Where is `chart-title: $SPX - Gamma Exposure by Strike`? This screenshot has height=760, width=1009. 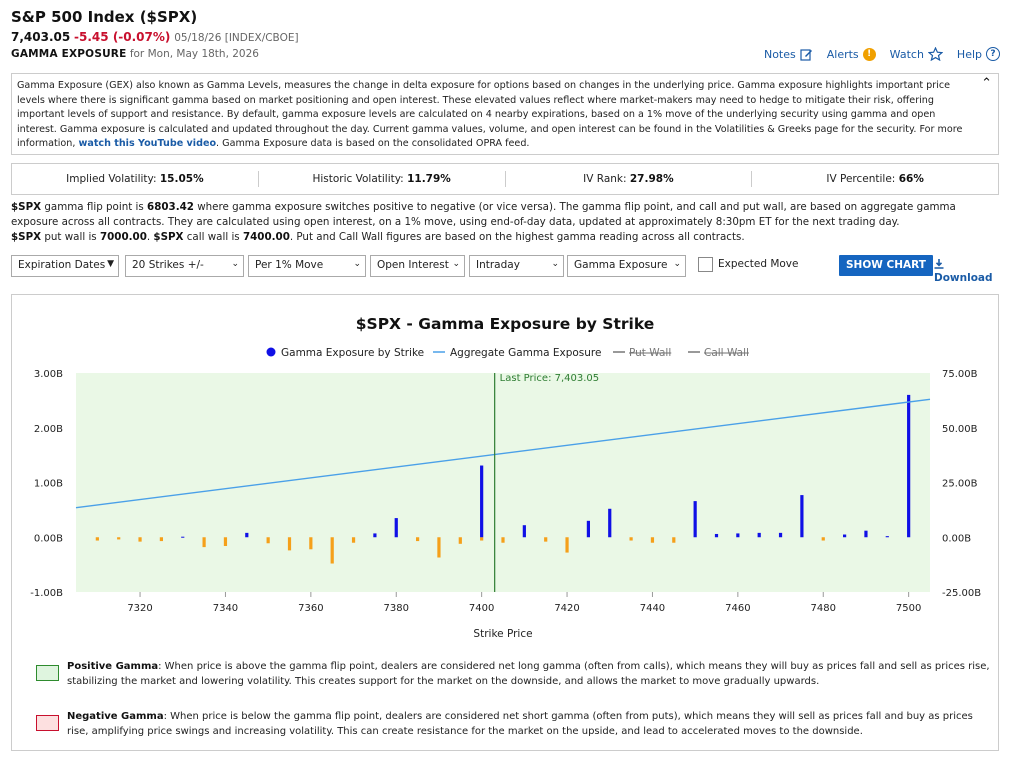 chart-title: $SPX - Gamma Exposure by Strike is located at coordinates (505, 324).